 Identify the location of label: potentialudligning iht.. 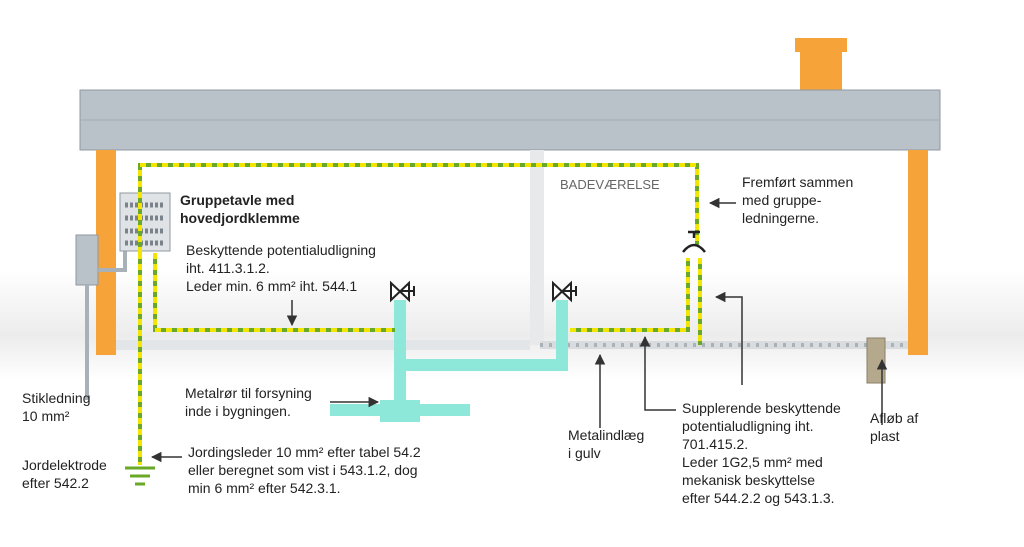
(748, 426).